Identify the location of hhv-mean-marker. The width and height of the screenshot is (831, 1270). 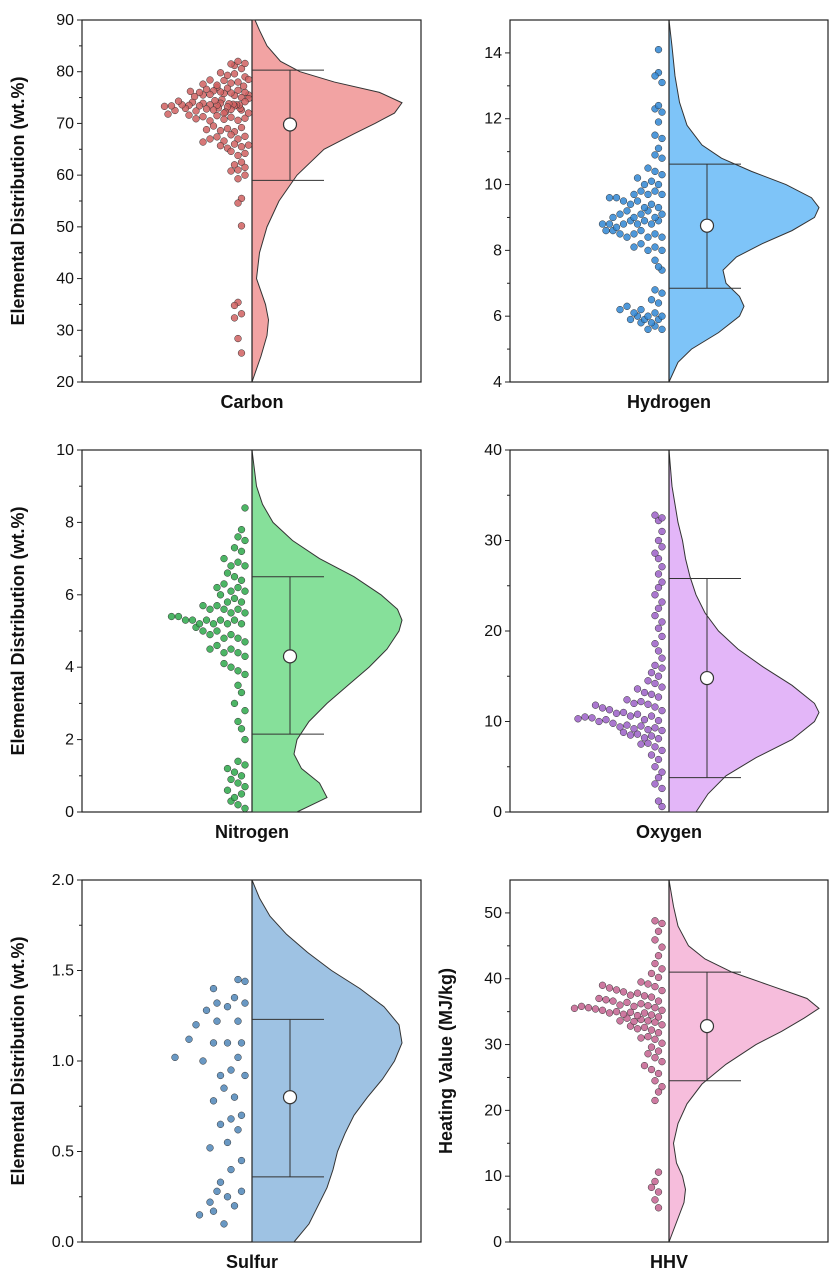
(707, 1026).